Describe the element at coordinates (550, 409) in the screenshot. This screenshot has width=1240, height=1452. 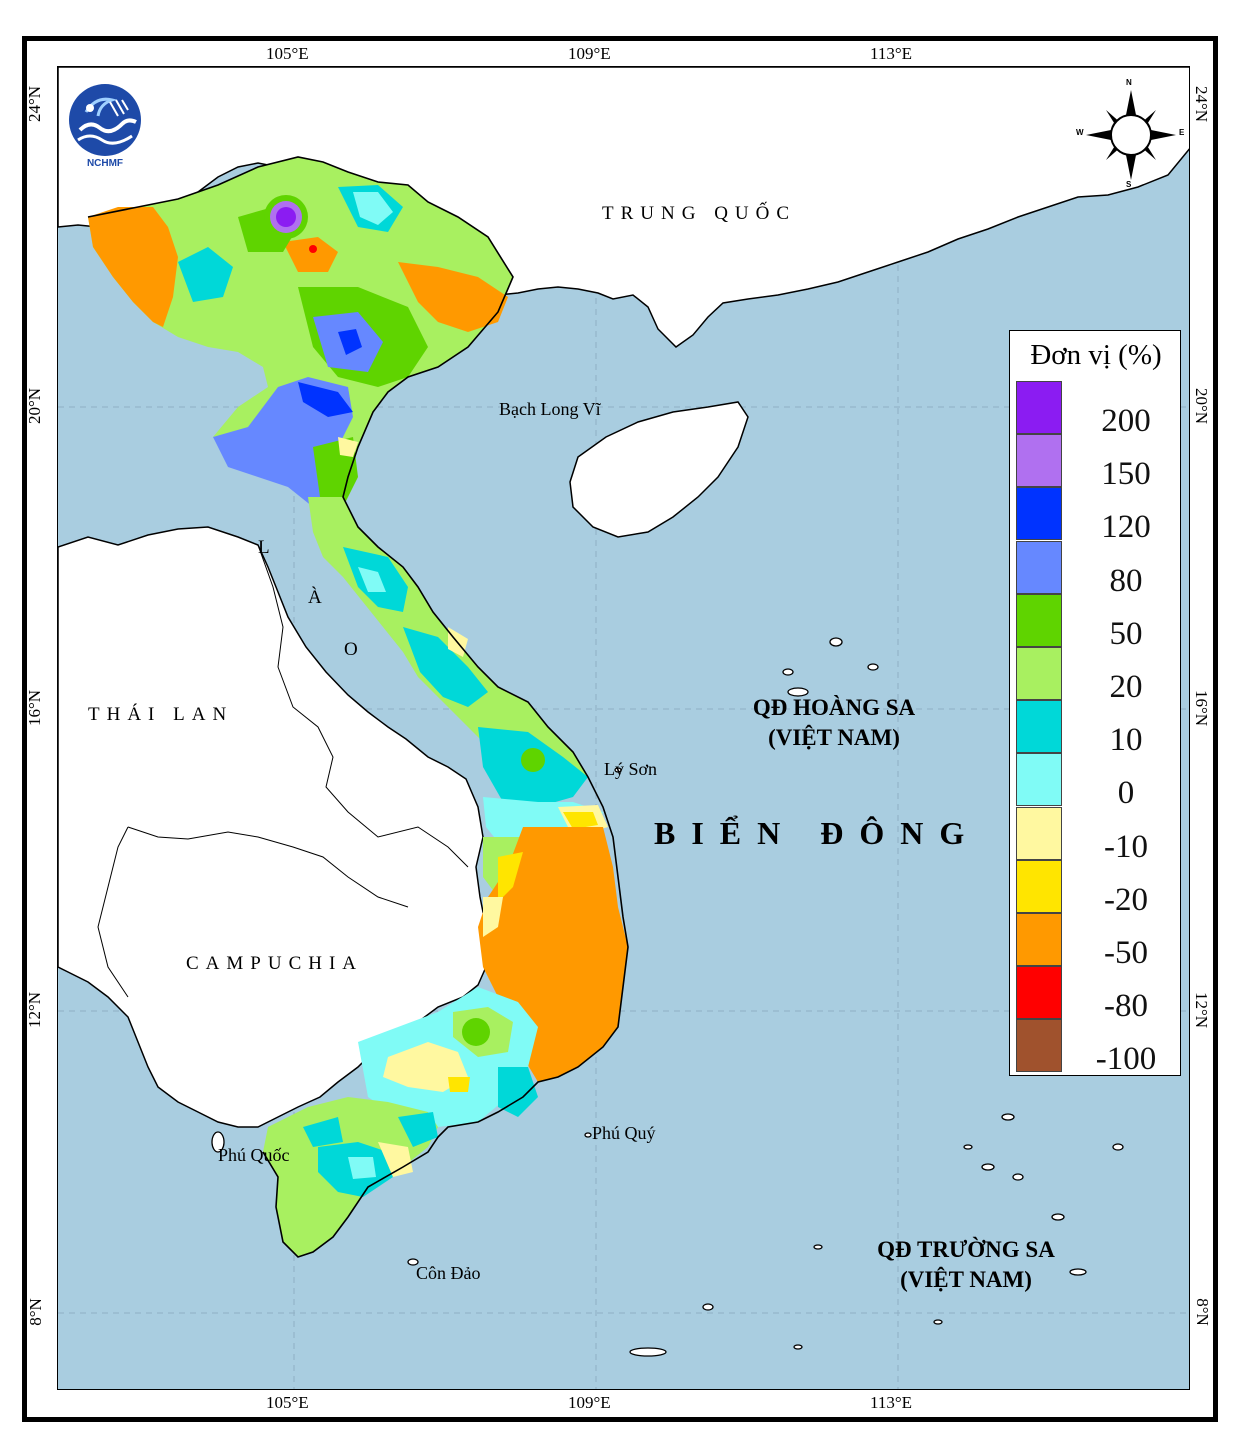
I see `label-bach-long-vi: Bạch Long Vĩ` at that location.